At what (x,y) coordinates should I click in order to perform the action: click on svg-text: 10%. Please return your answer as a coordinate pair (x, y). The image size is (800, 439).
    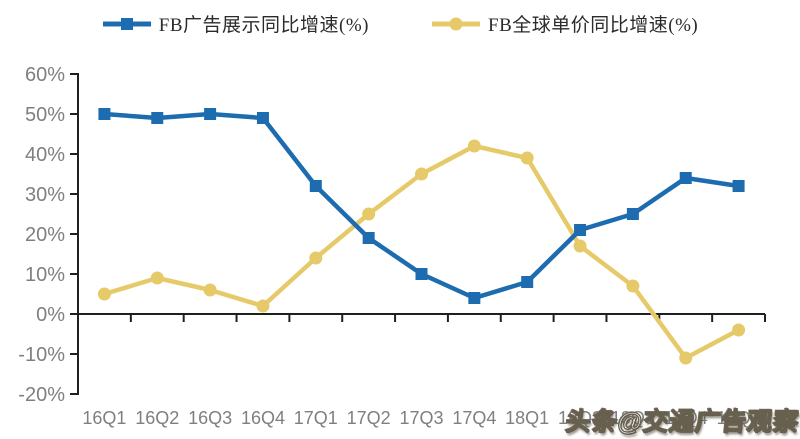
    Looking at the image, I should click on (45, 275).